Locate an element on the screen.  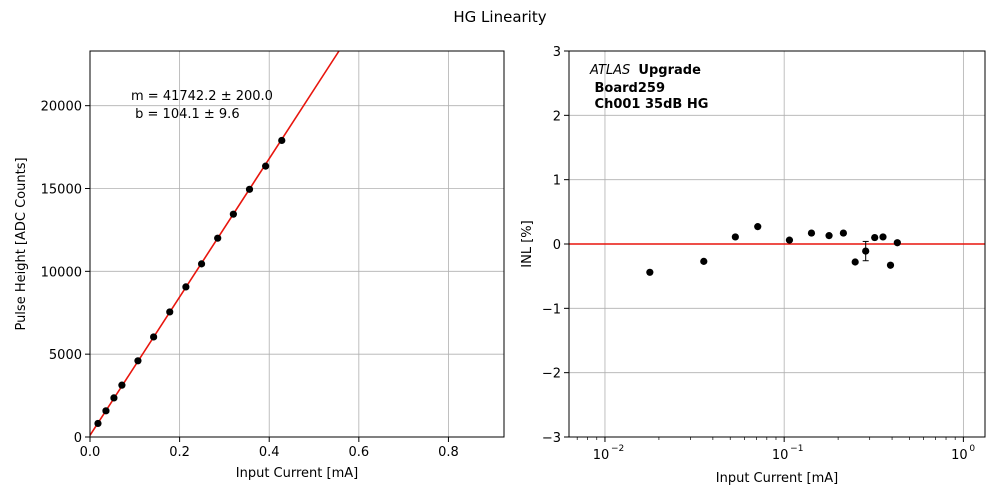
left-x-tick-label: 0.4 is located at coordinates (269, 452).